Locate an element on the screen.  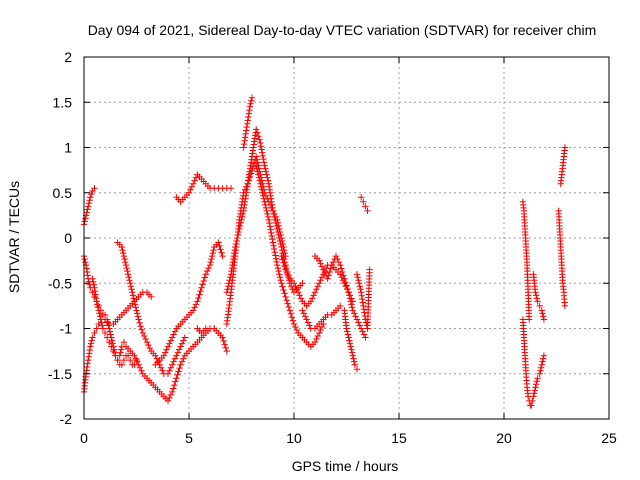
series-sat-o is located at coordinates (340, 296).